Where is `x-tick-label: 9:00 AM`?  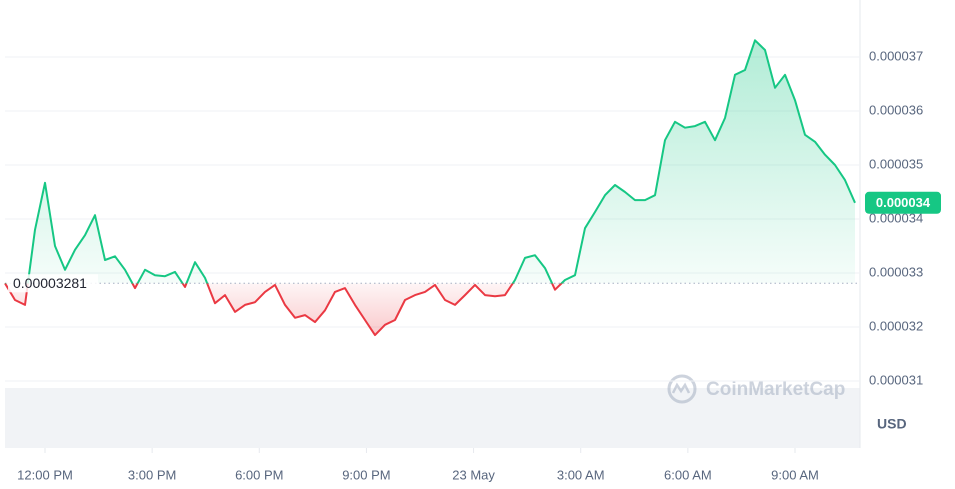
x-tick-label: 9:00 AM is located at coordinates (795, 474).